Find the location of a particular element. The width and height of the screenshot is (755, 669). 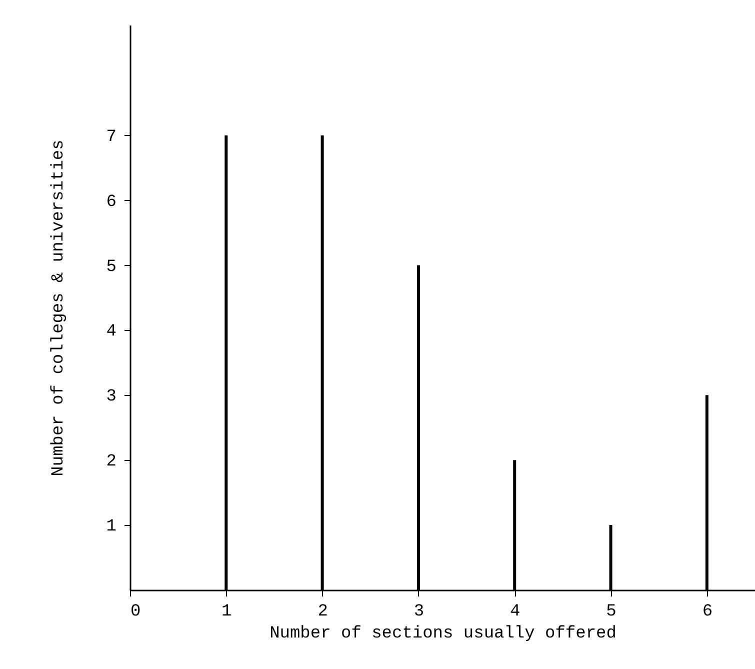

x-tick-label: 3 is located at coordinates (419, 612).